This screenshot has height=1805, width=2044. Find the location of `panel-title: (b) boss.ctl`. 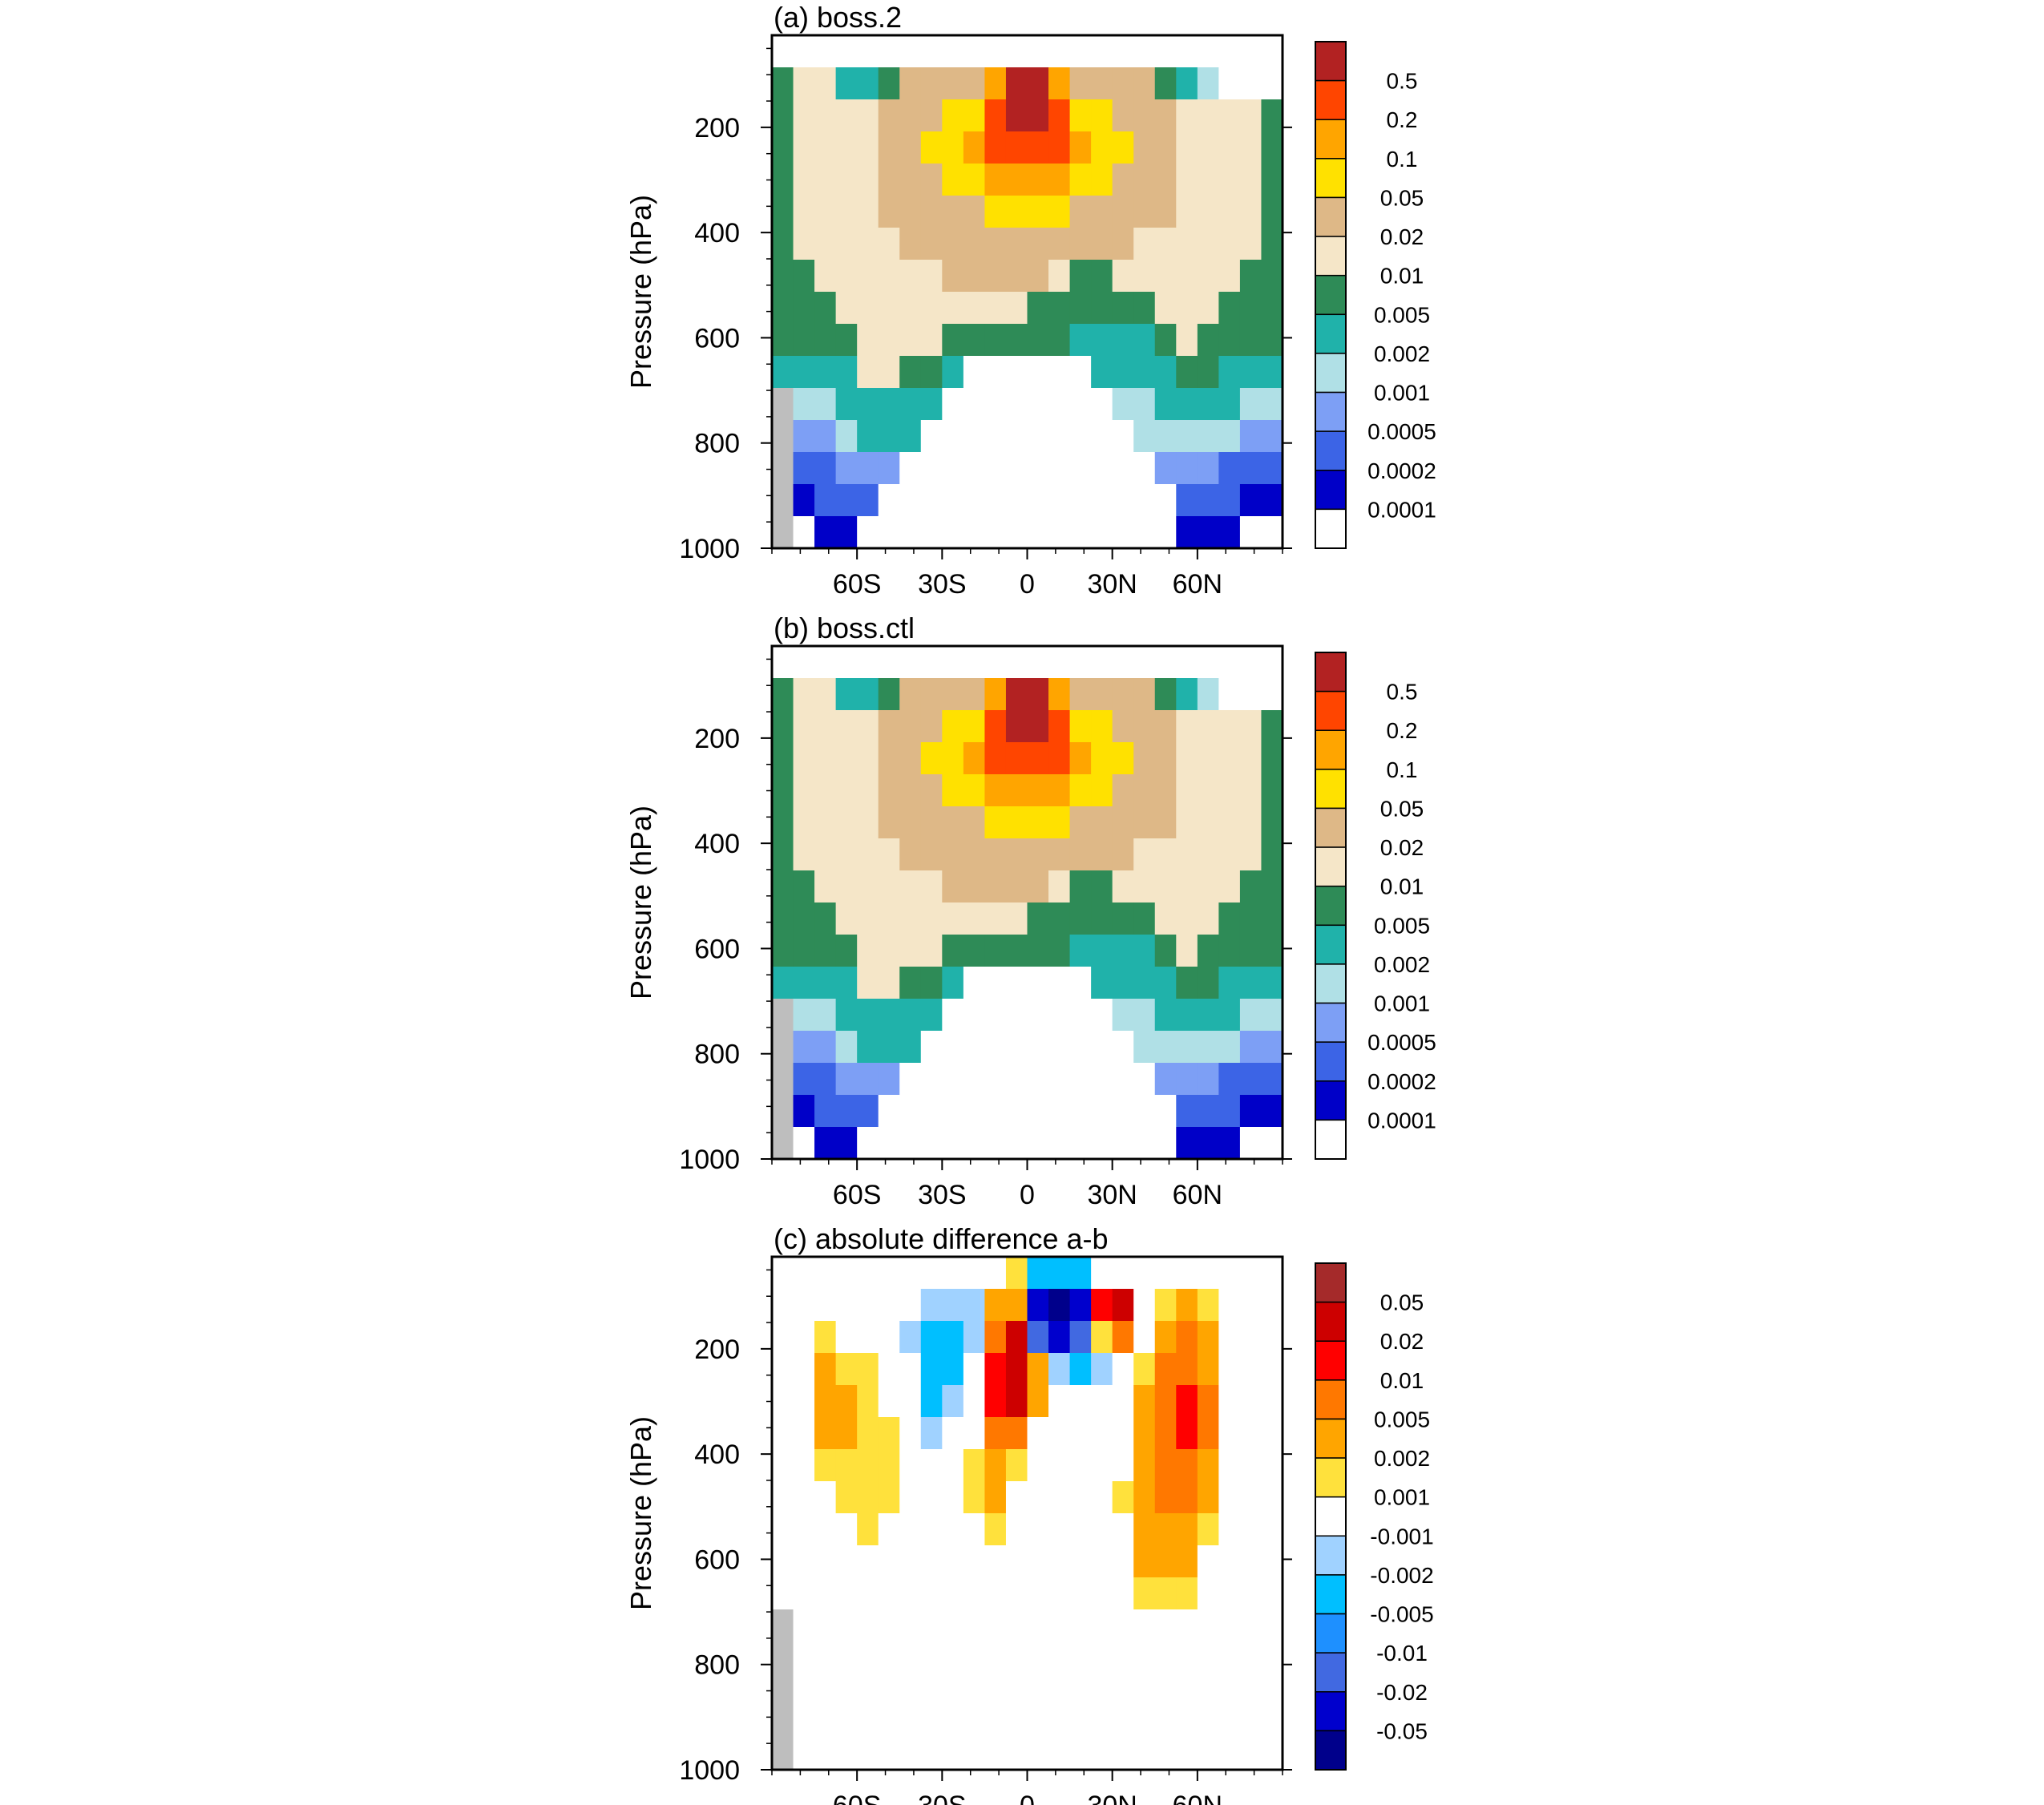

panel-title: (b) boss.ctl is located at coordinates (844, 628).